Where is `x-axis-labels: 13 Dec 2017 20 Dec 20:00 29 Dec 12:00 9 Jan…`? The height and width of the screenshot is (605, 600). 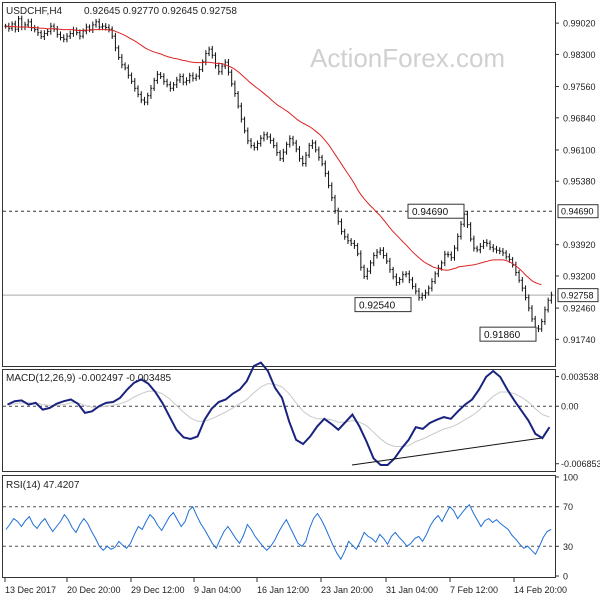 x-axis-labels: 13 Dec 2017 20 Dec 20:00 29 Dec 12:00 9 Jan… is located at coordinates (285, 586).